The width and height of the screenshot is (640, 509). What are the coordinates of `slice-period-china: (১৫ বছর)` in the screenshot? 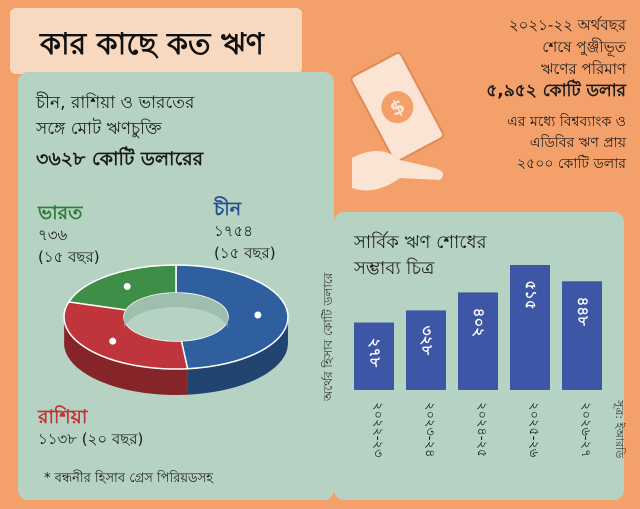 It's located at (245, 253).